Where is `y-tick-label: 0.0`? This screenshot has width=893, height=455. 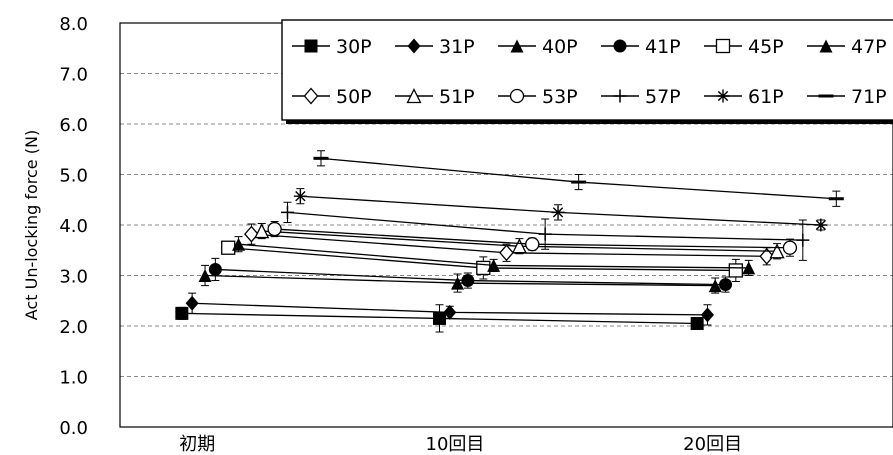 y-tick-label: 0.0 is located at coordinates (73, 428).